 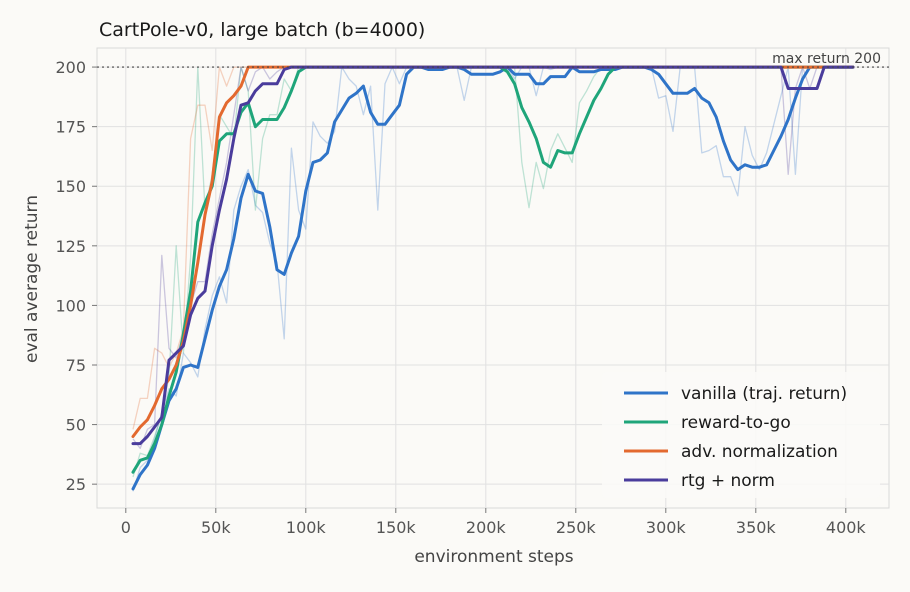 I want to click on x-tick-label: 400k, so click(x=846, y=527).